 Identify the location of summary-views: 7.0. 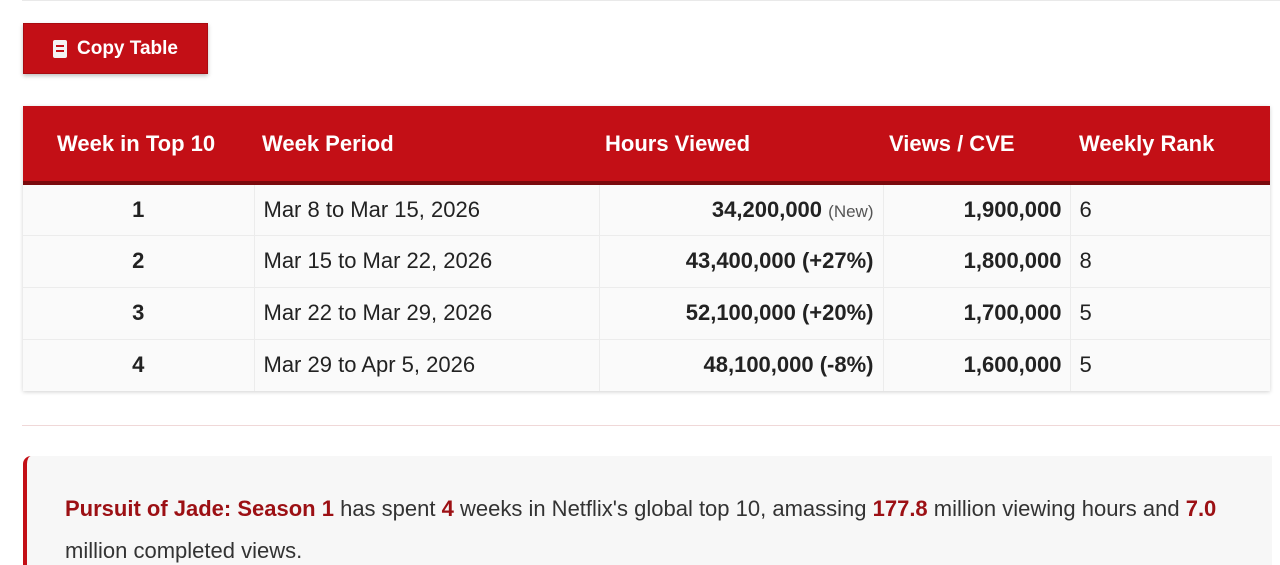
(1201, 508).